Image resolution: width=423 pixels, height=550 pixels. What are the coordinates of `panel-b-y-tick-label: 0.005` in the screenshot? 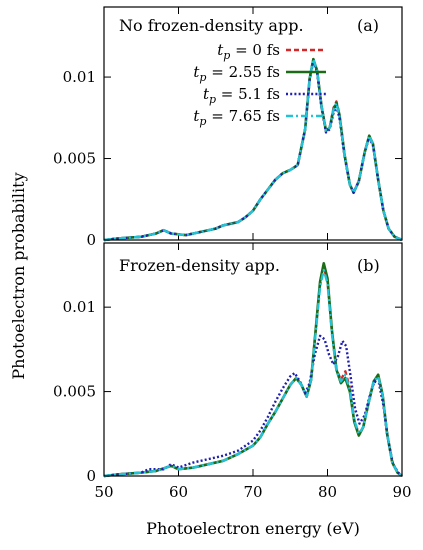 It's located at (74, 392).